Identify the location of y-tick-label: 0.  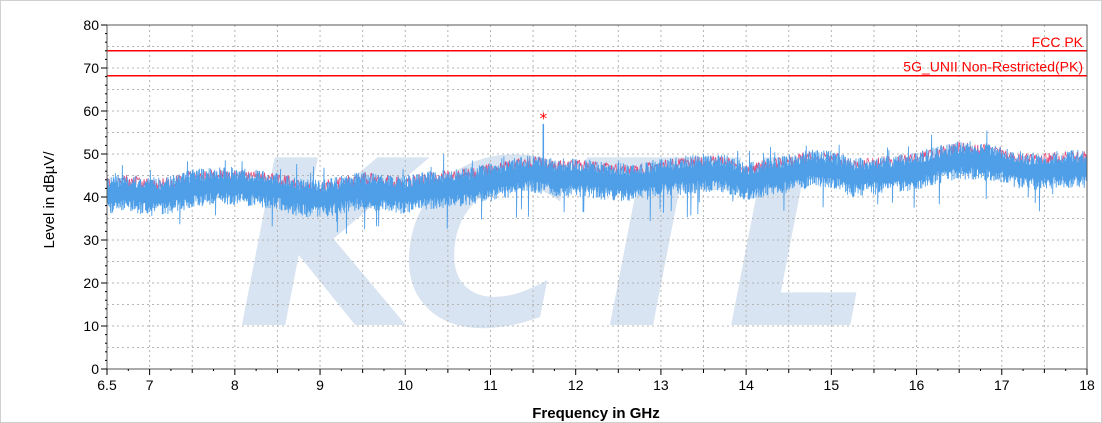
(95, 369).